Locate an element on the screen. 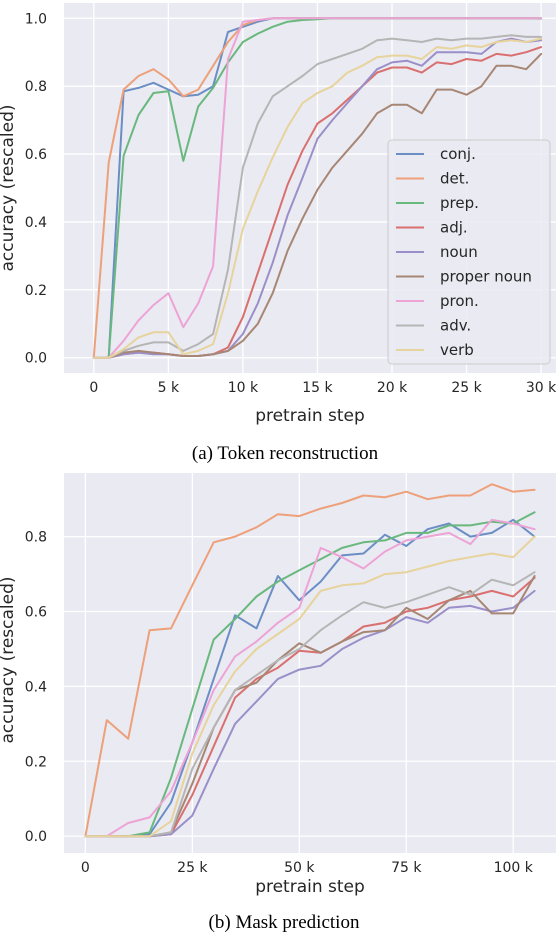 This screenshot has height=936, width=560. legend-label-adj: adj. is located at coordinates (454, 228).